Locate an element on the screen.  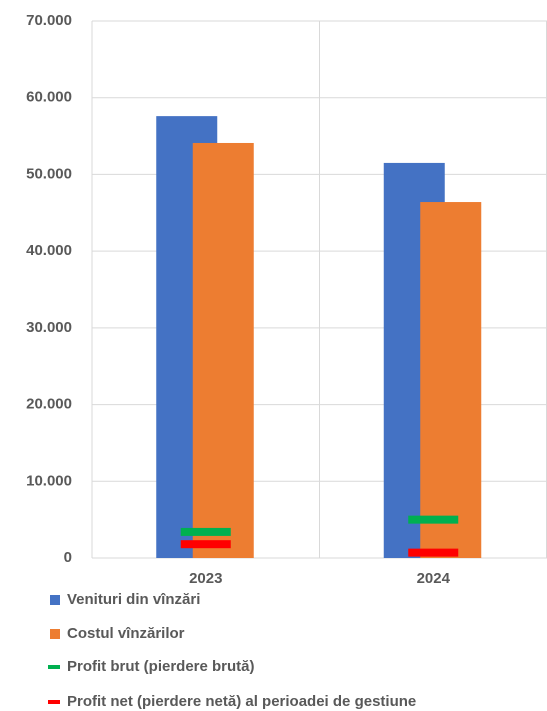
legend-label: Costul vînzărilor is located at coordinates (126, 633).